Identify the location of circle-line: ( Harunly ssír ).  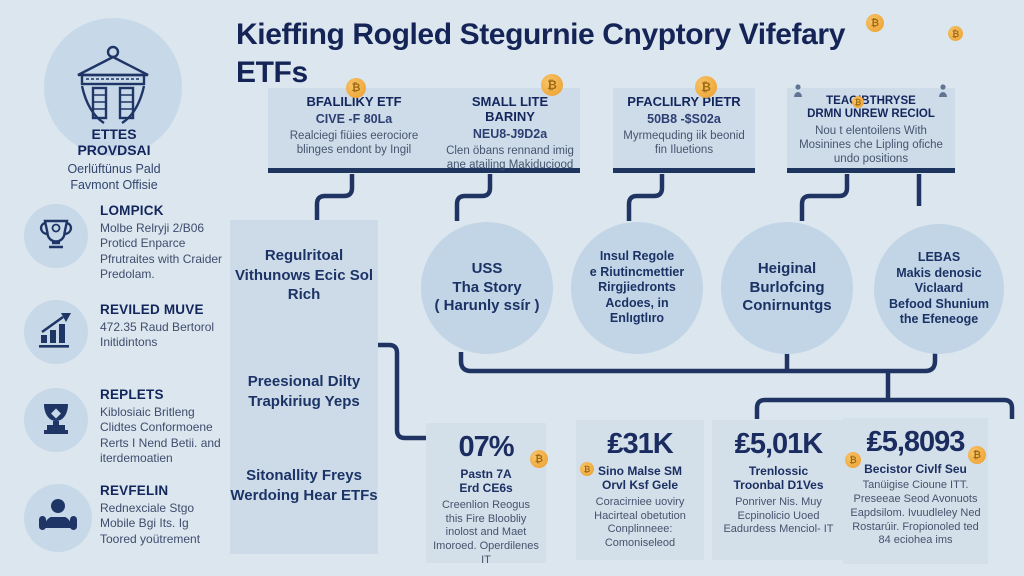
(487, 306).